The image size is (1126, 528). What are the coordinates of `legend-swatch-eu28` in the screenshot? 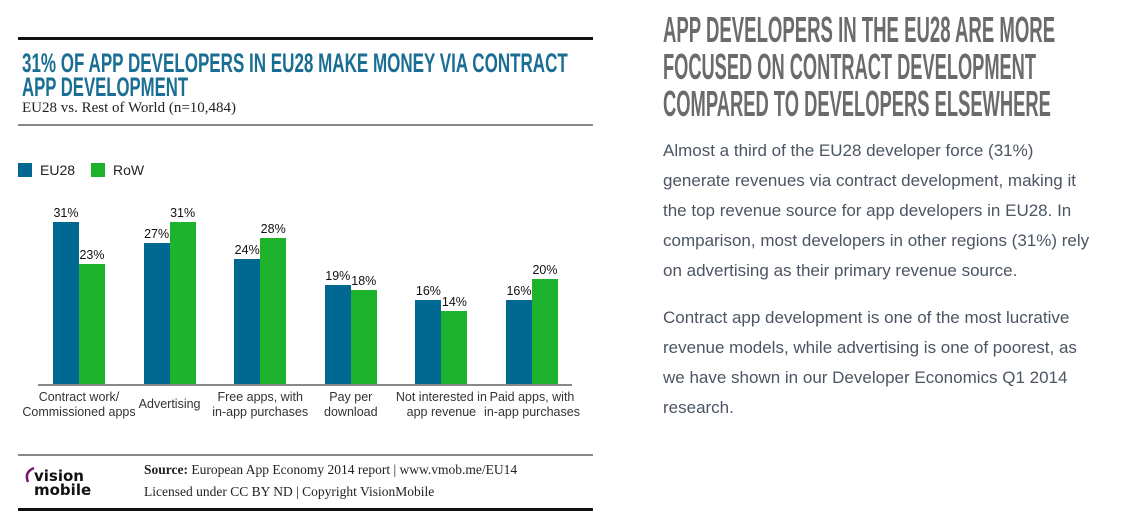 It's located at (25, 170).